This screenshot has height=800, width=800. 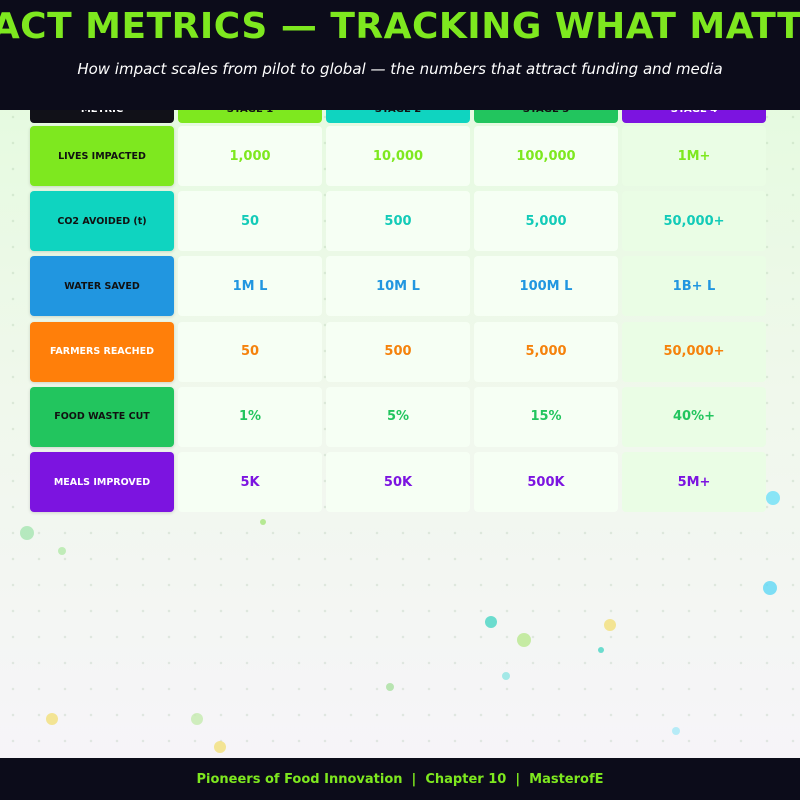 What do you see at coordinates (250, 416) in the screenshot?
I see `cell-value: 1%` at bounding box center [250, 416].